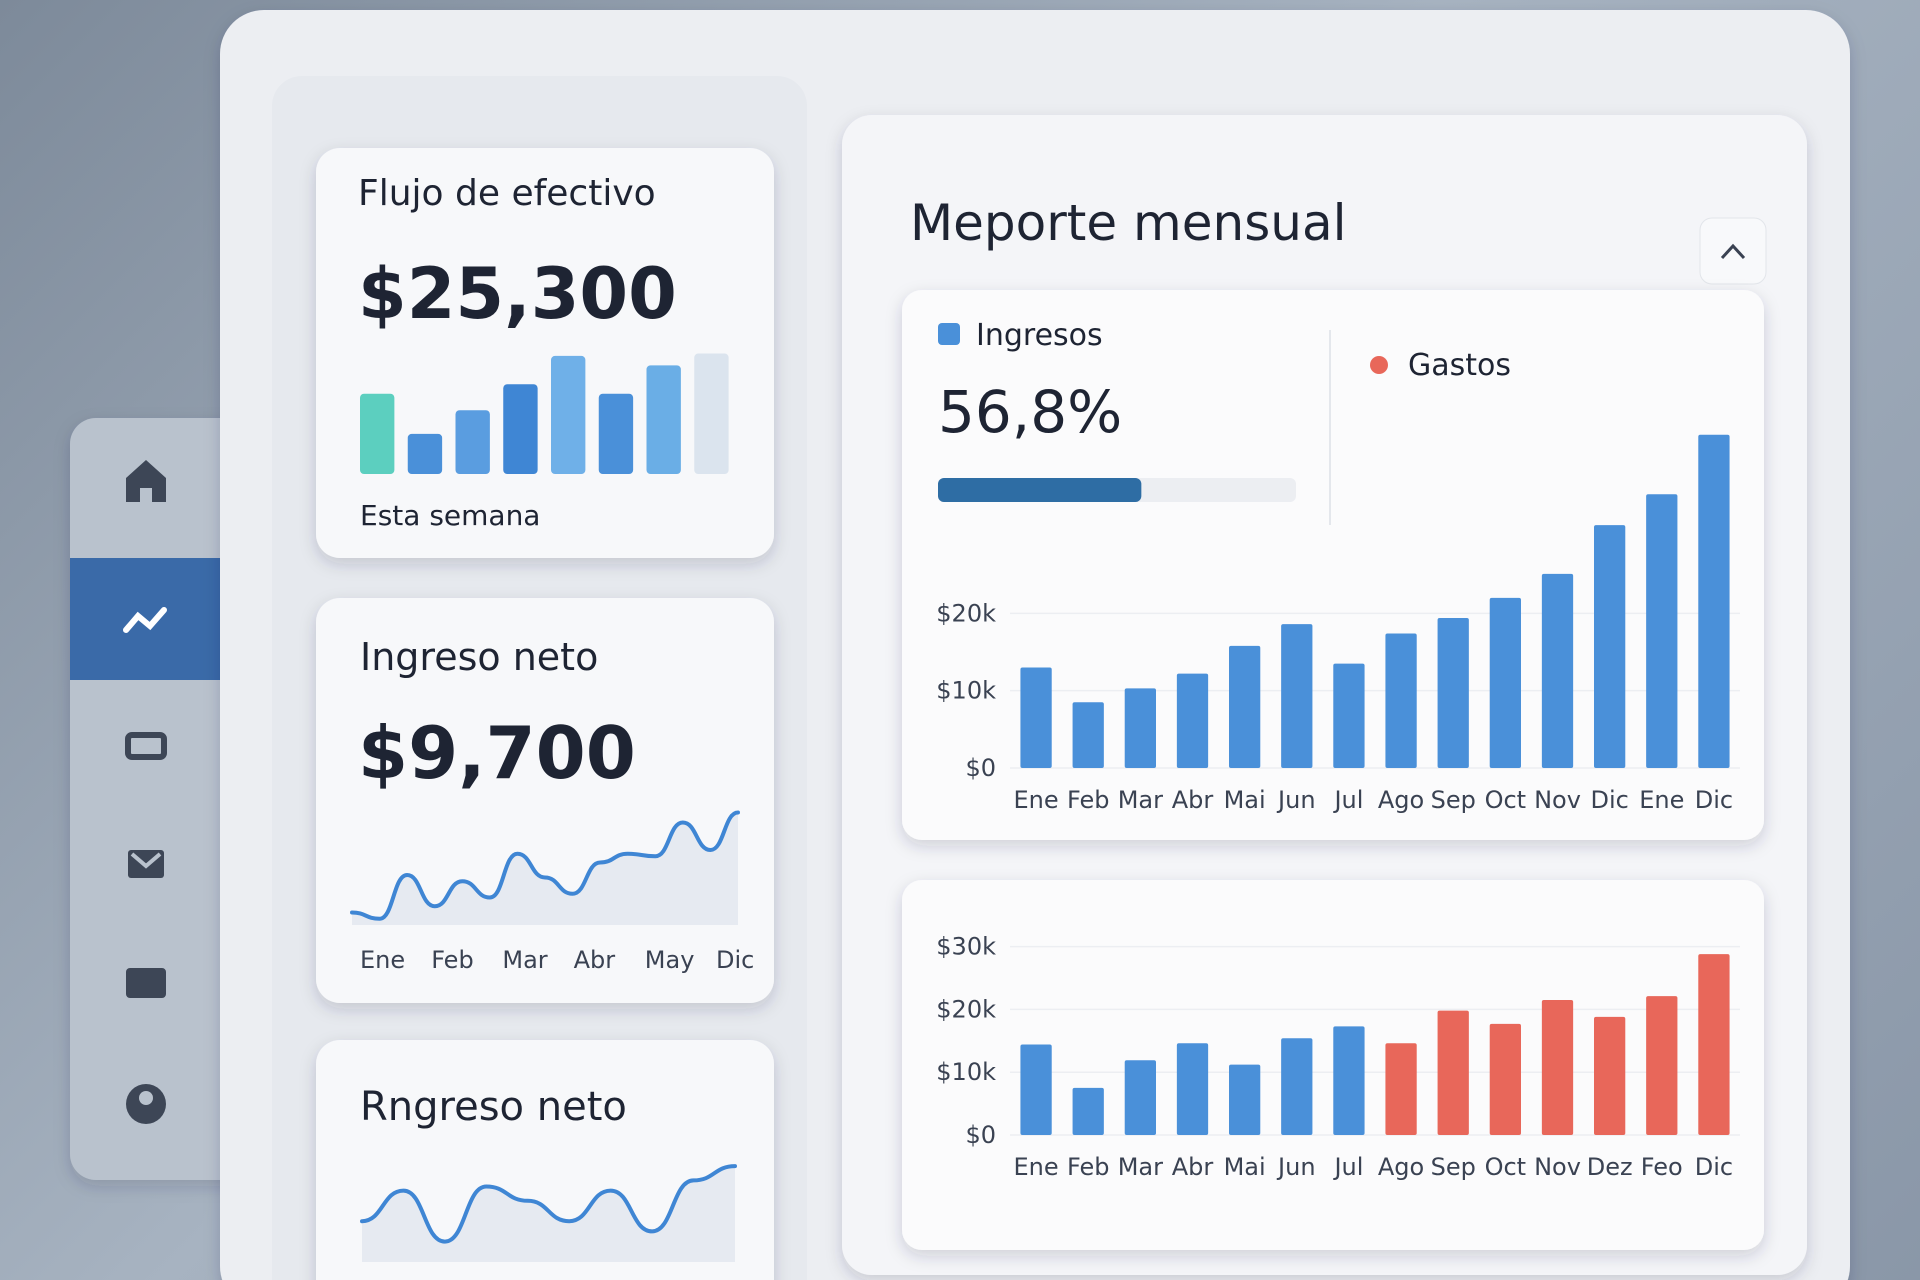  I want to click on activity-icon, so click(145, 620).